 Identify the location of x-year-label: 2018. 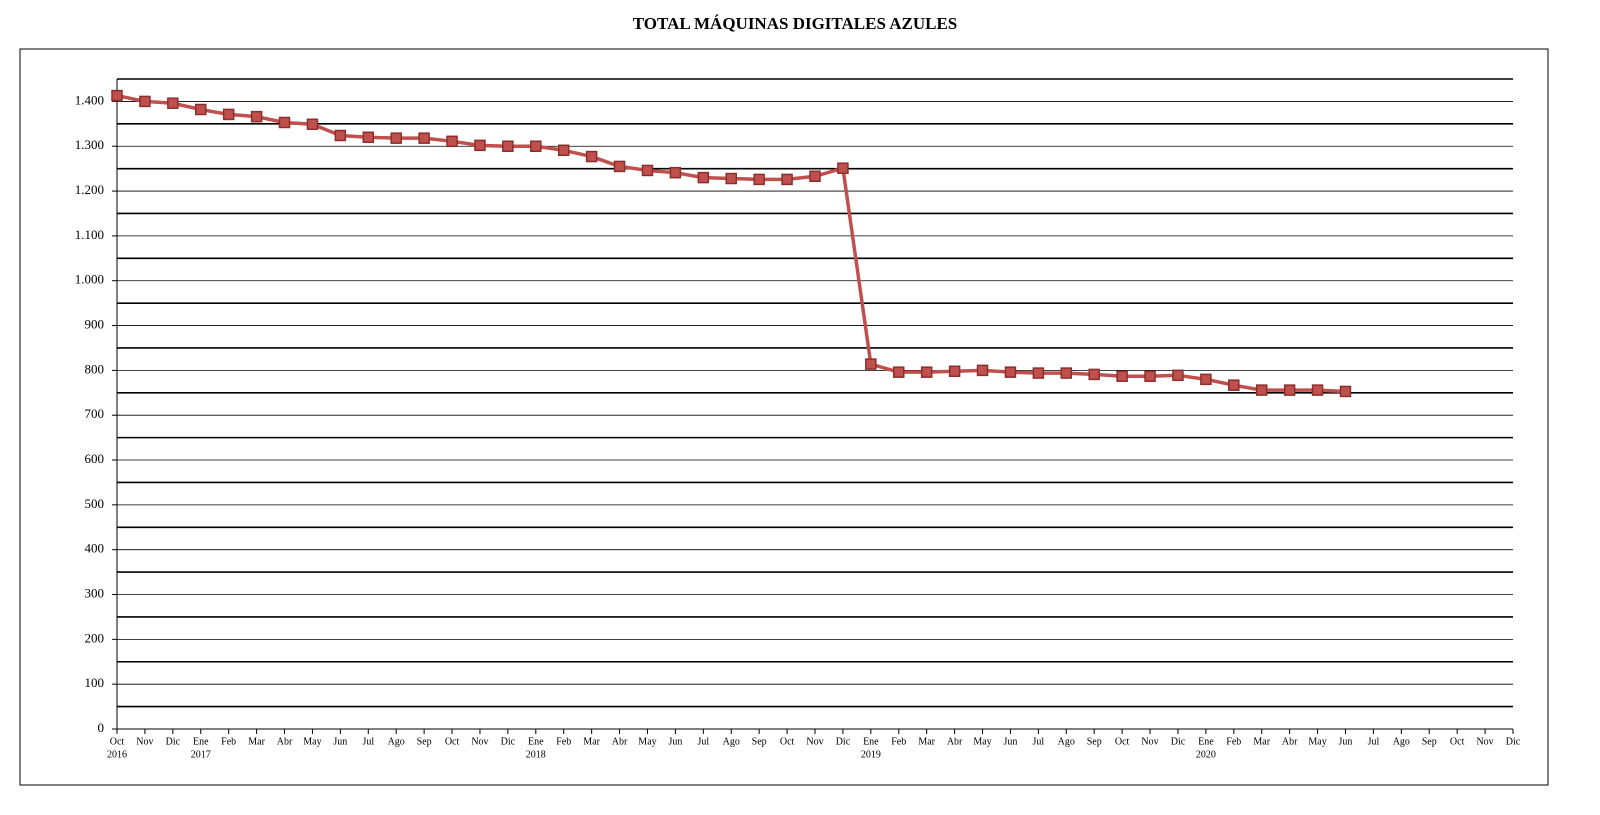
(536, 754).